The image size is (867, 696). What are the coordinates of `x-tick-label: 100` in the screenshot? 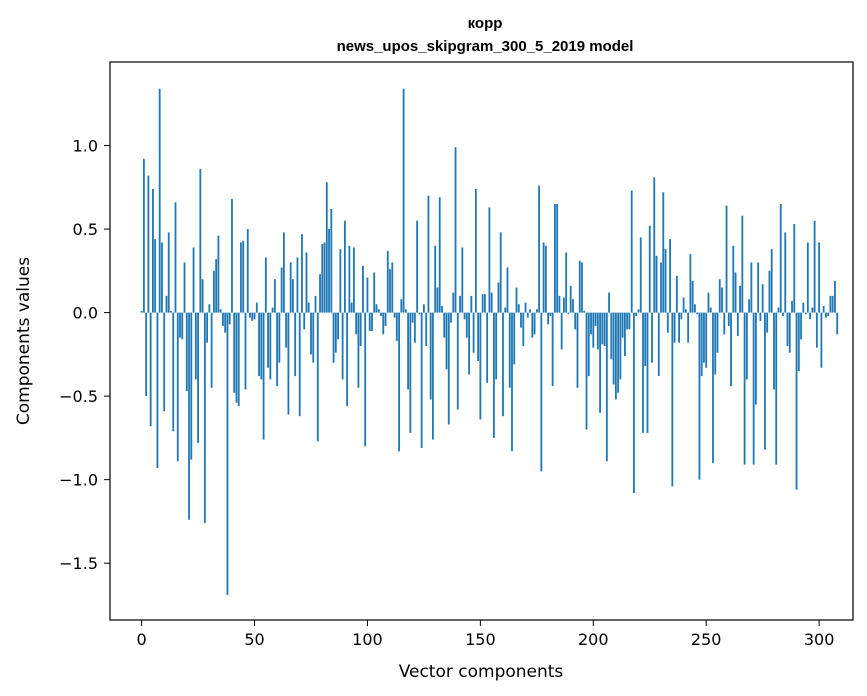 It's located at (367, 639).